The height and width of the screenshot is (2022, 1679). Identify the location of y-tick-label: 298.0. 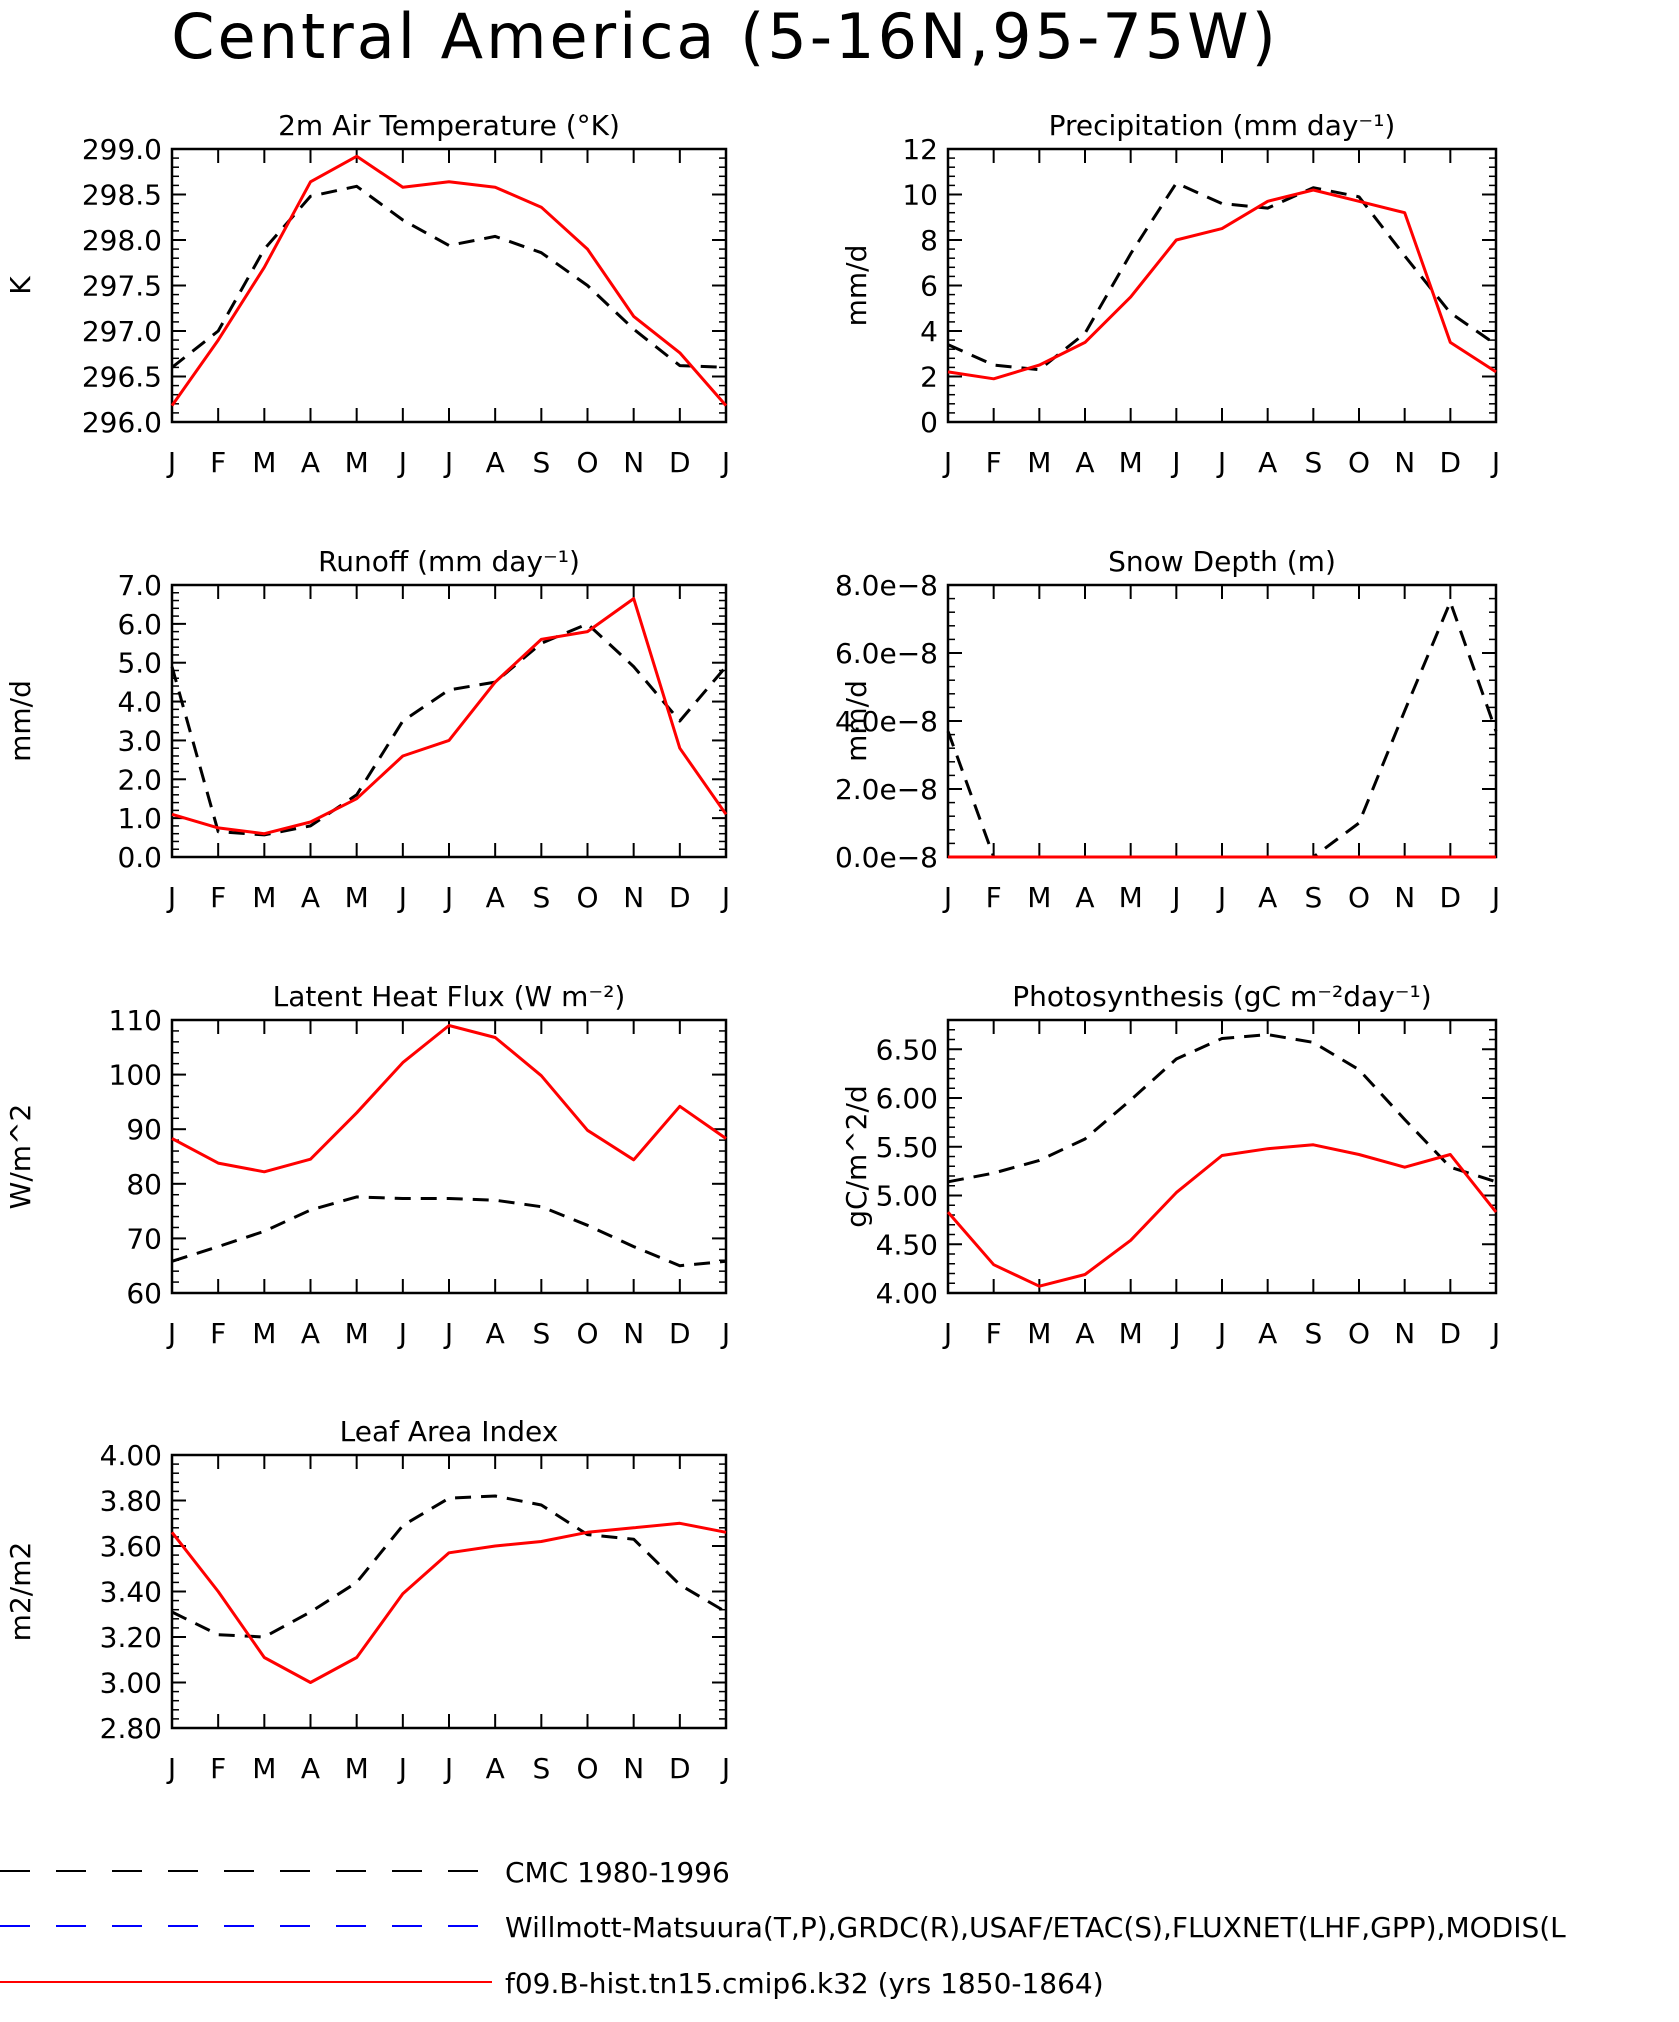
(122, 240).